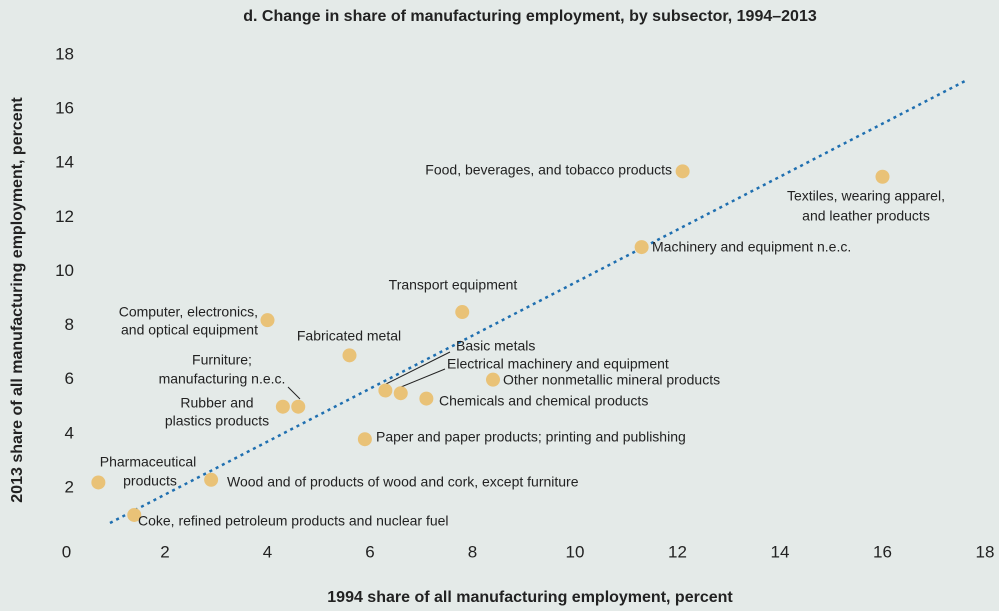 This screenshot has height=611, width=999. I want to click on y-tick-label: 12, so click(64, 216).